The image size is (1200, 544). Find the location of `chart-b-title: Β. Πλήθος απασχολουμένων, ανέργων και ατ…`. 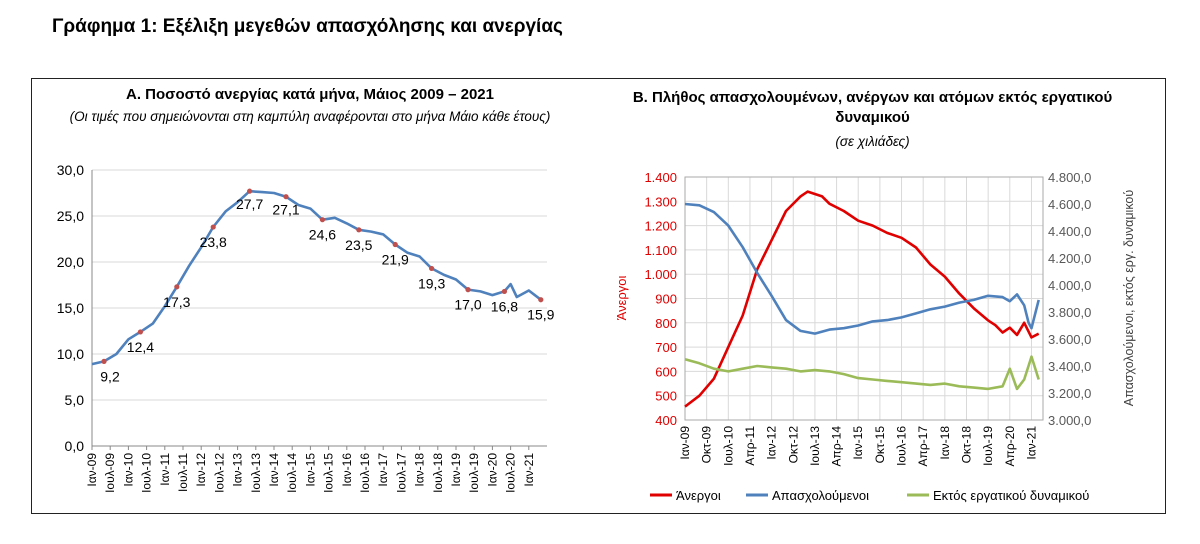

chart-b-title: Β. Πλήθος απασχολουμένων, ανέργων και ατ… is located at coordinates (872, 107).